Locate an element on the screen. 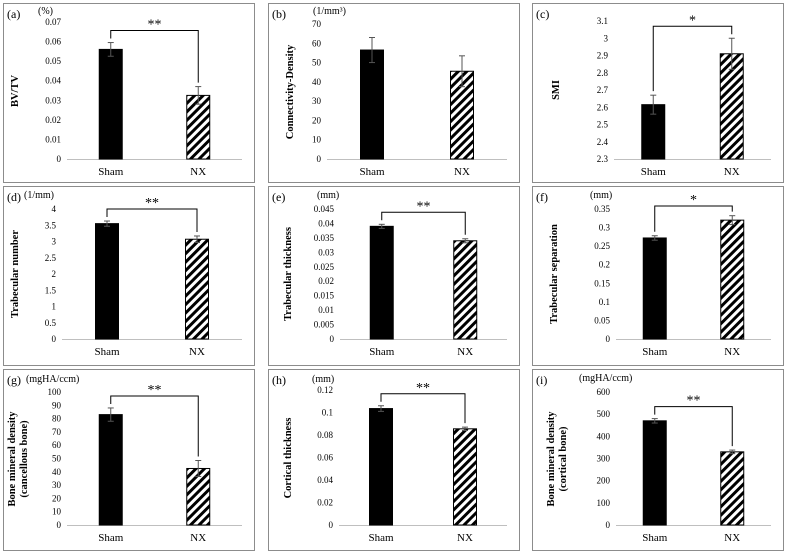 The height and width of the screenshot is (554, 788). y-tick-label: 2.6 is located at coordinates (603, 107).